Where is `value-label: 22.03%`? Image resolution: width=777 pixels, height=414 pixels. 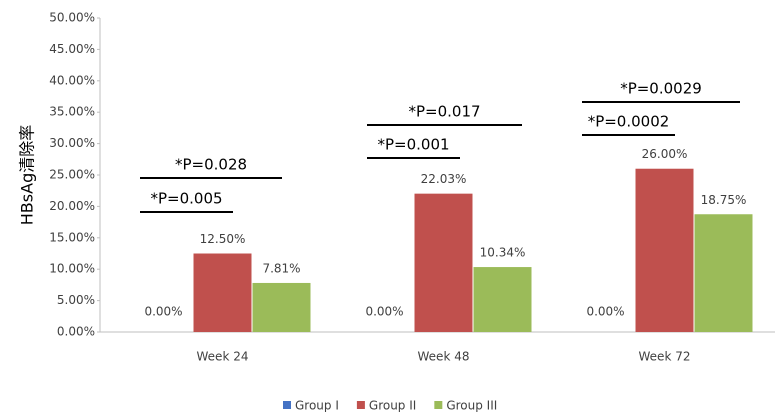 value-label: 22.03% is located at coordinates (444, 179).